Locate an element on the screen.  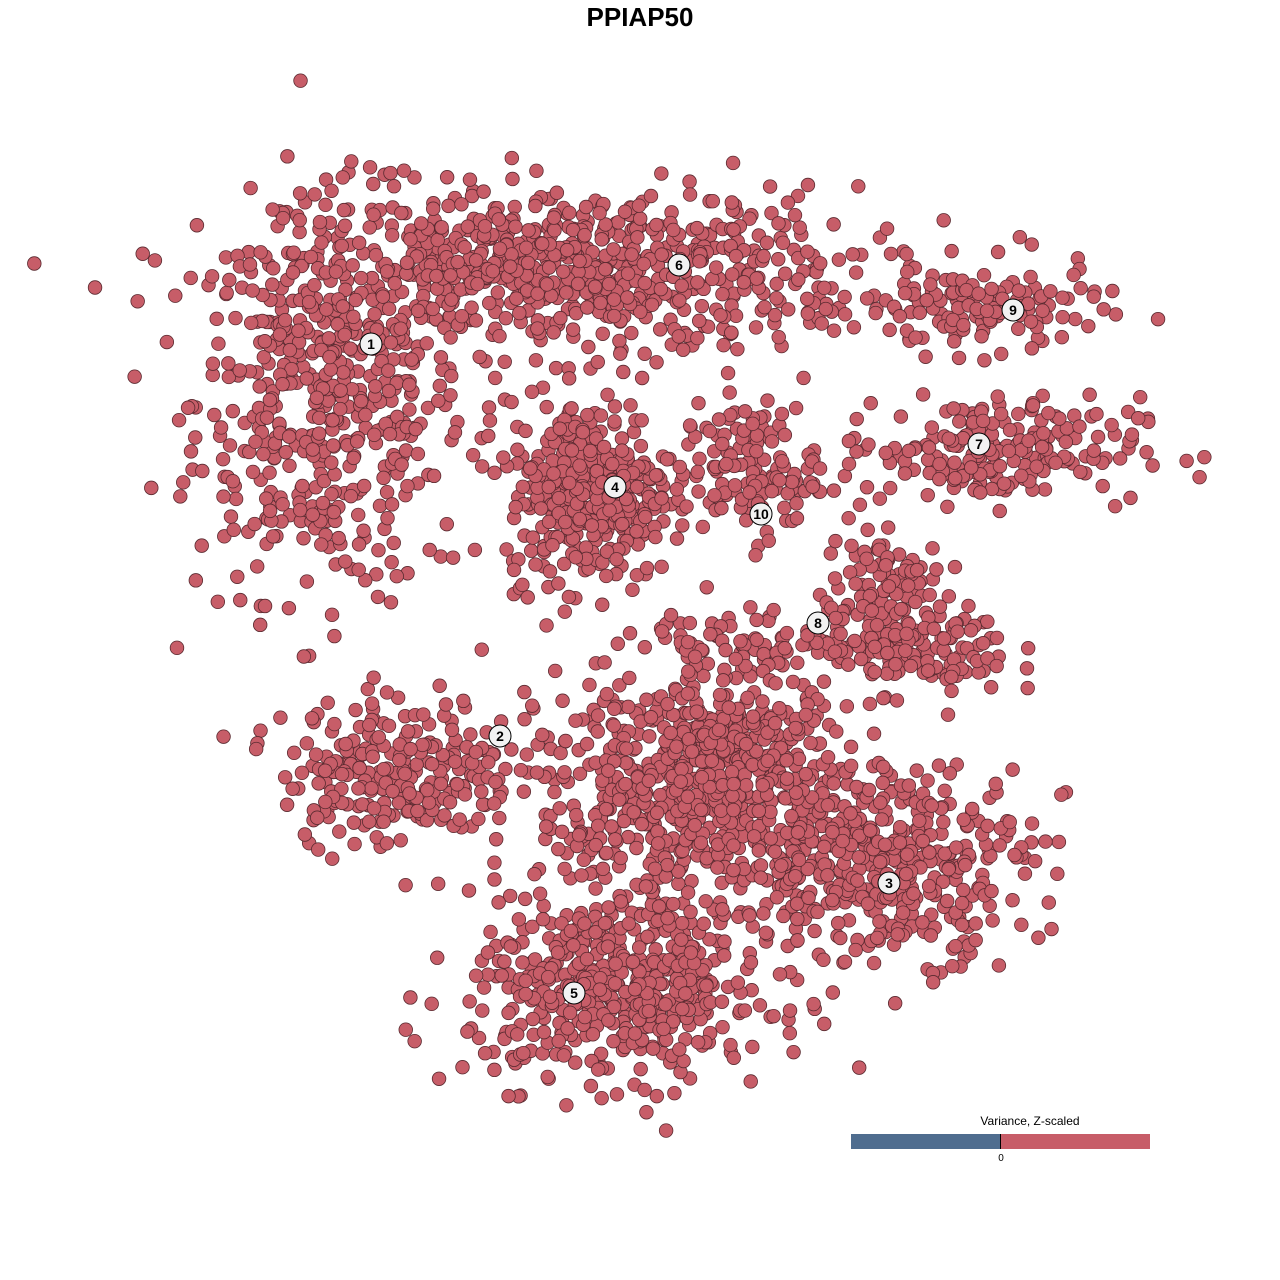
cluster-label-8: 8 is located at coordinates (818, 623).